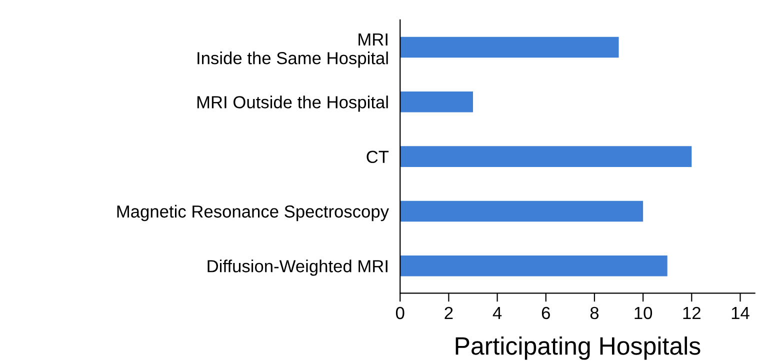 This screenshot has height=362, width=783. Describe the element at coordinates (741, 313) in the screenshot. I see `x-tick-label: 14` at that location.